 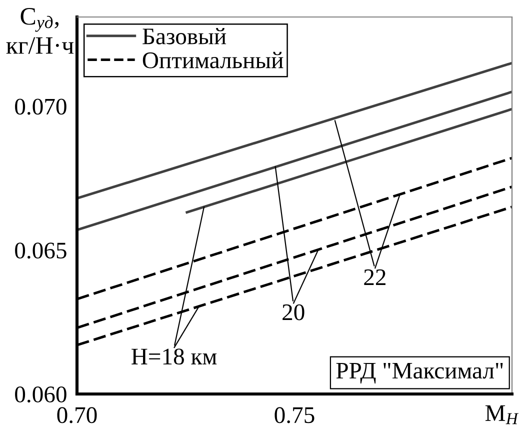 What do you see at coordinates (375, 277) in the screenshot?
I see `annotation: 22` at bounding box center [375, 277].